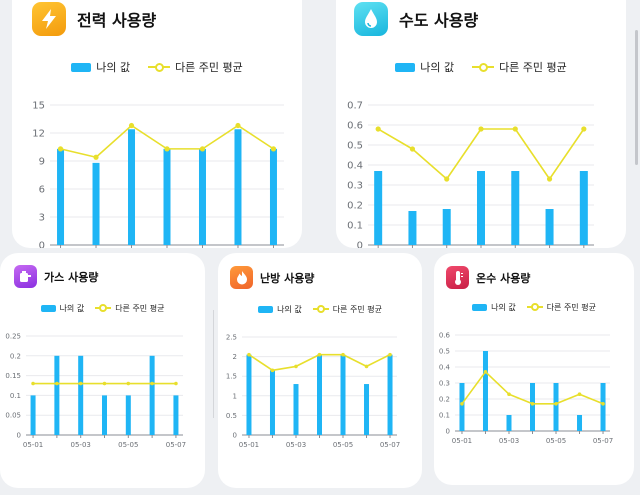 Image resolution: width=640 pixels, height=495 pixels. I want to click on y-tick-label: 0.15, so click(13, 376).